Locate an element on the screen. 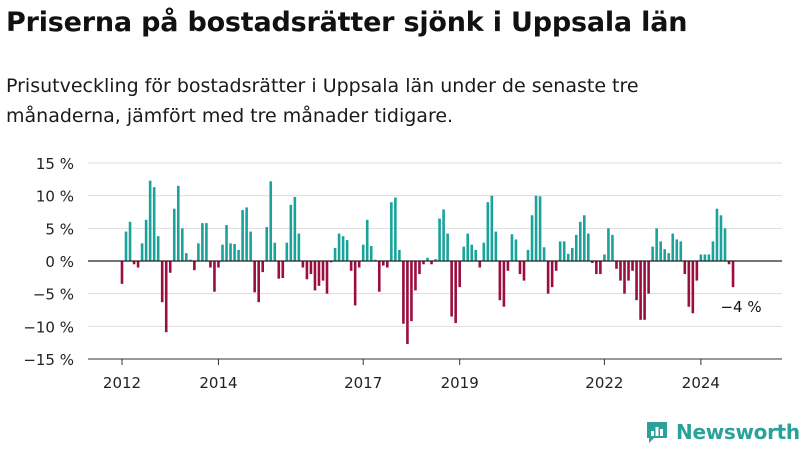  x-tick-label: 2019 is located at coordinates (460, 383).